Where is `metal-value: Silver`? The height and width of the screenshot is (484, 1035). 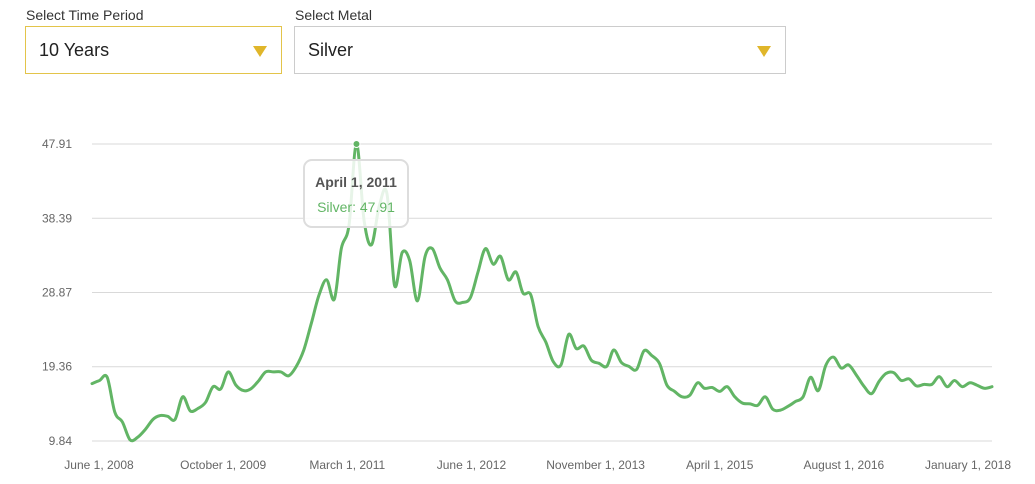 metal-value: Silver is located at coordinates (331, 49).